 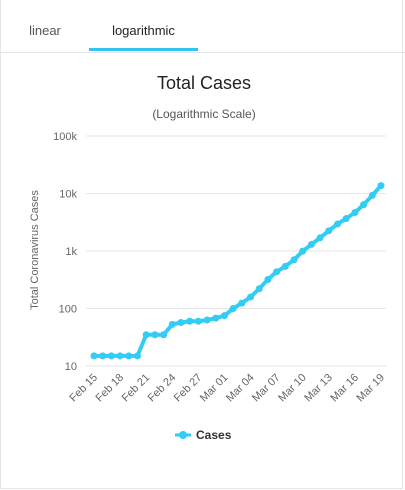 I want to click on x-tick-label: Mar 13, so click(x=318, y=388).